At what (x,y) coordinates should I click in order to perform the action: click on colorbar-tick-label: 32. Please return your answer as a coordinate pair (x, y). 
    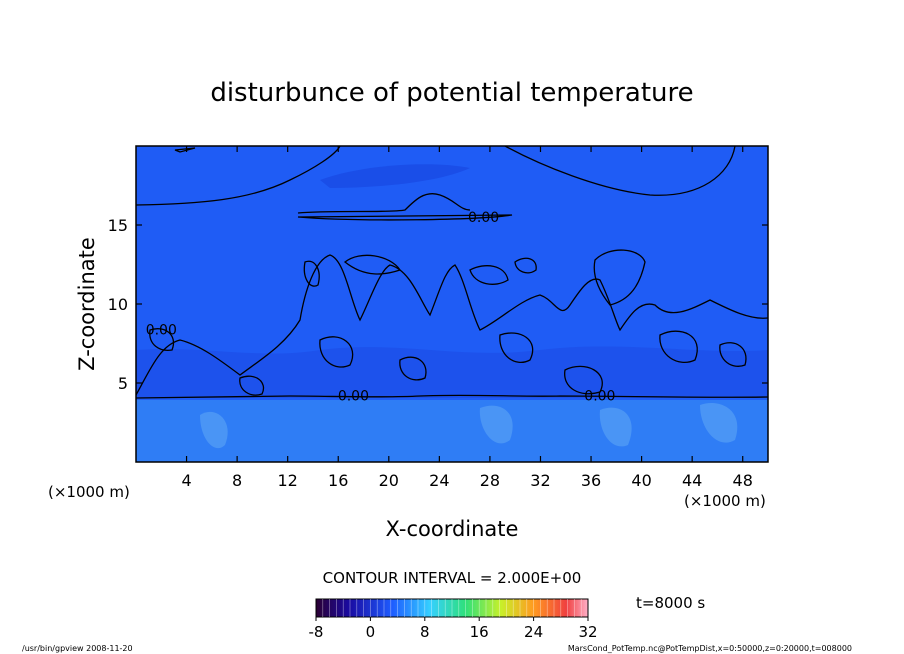
    Looking at the image, I should click on (587, 632).